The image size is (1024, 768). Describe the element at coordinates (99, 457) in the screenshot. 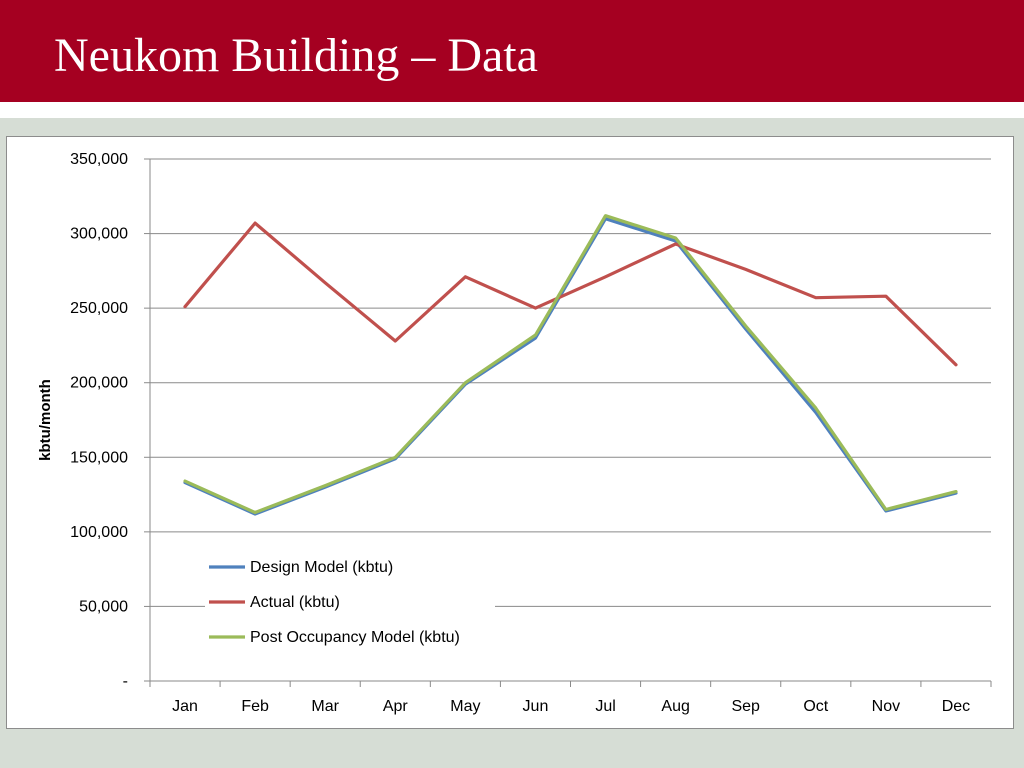

I see `y-tick-label: 150,000` at that location.